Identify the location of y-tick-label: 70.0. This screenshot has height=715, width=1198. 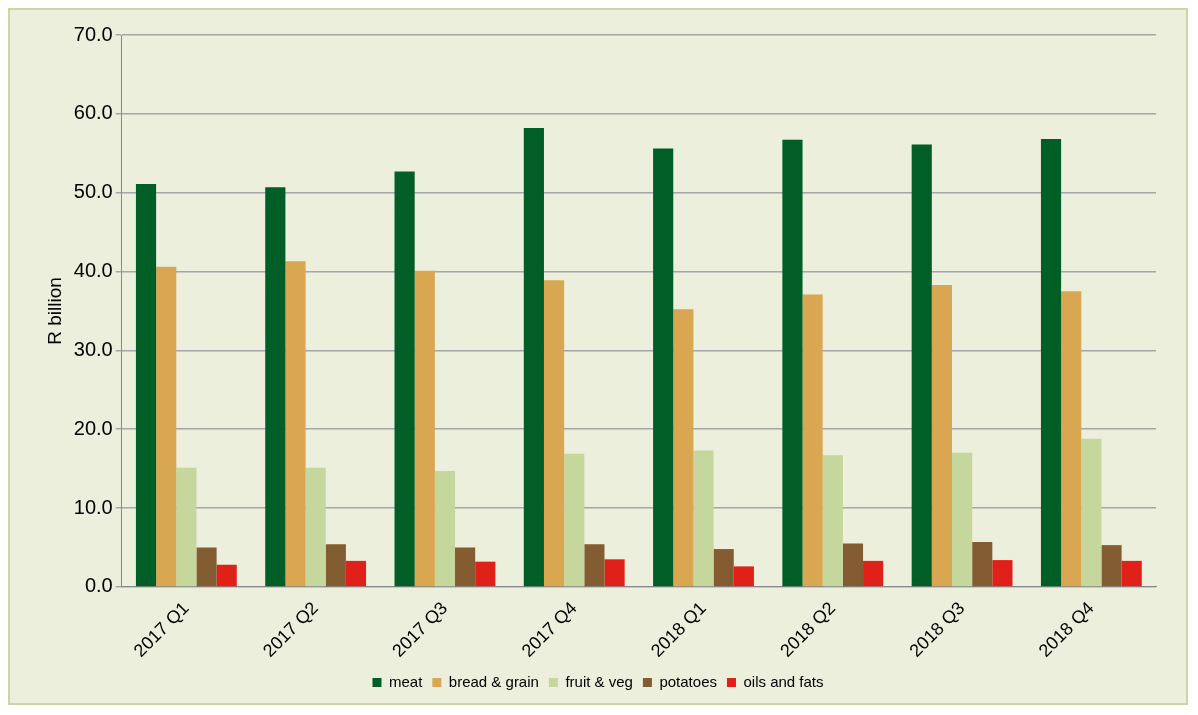
(93, 33).